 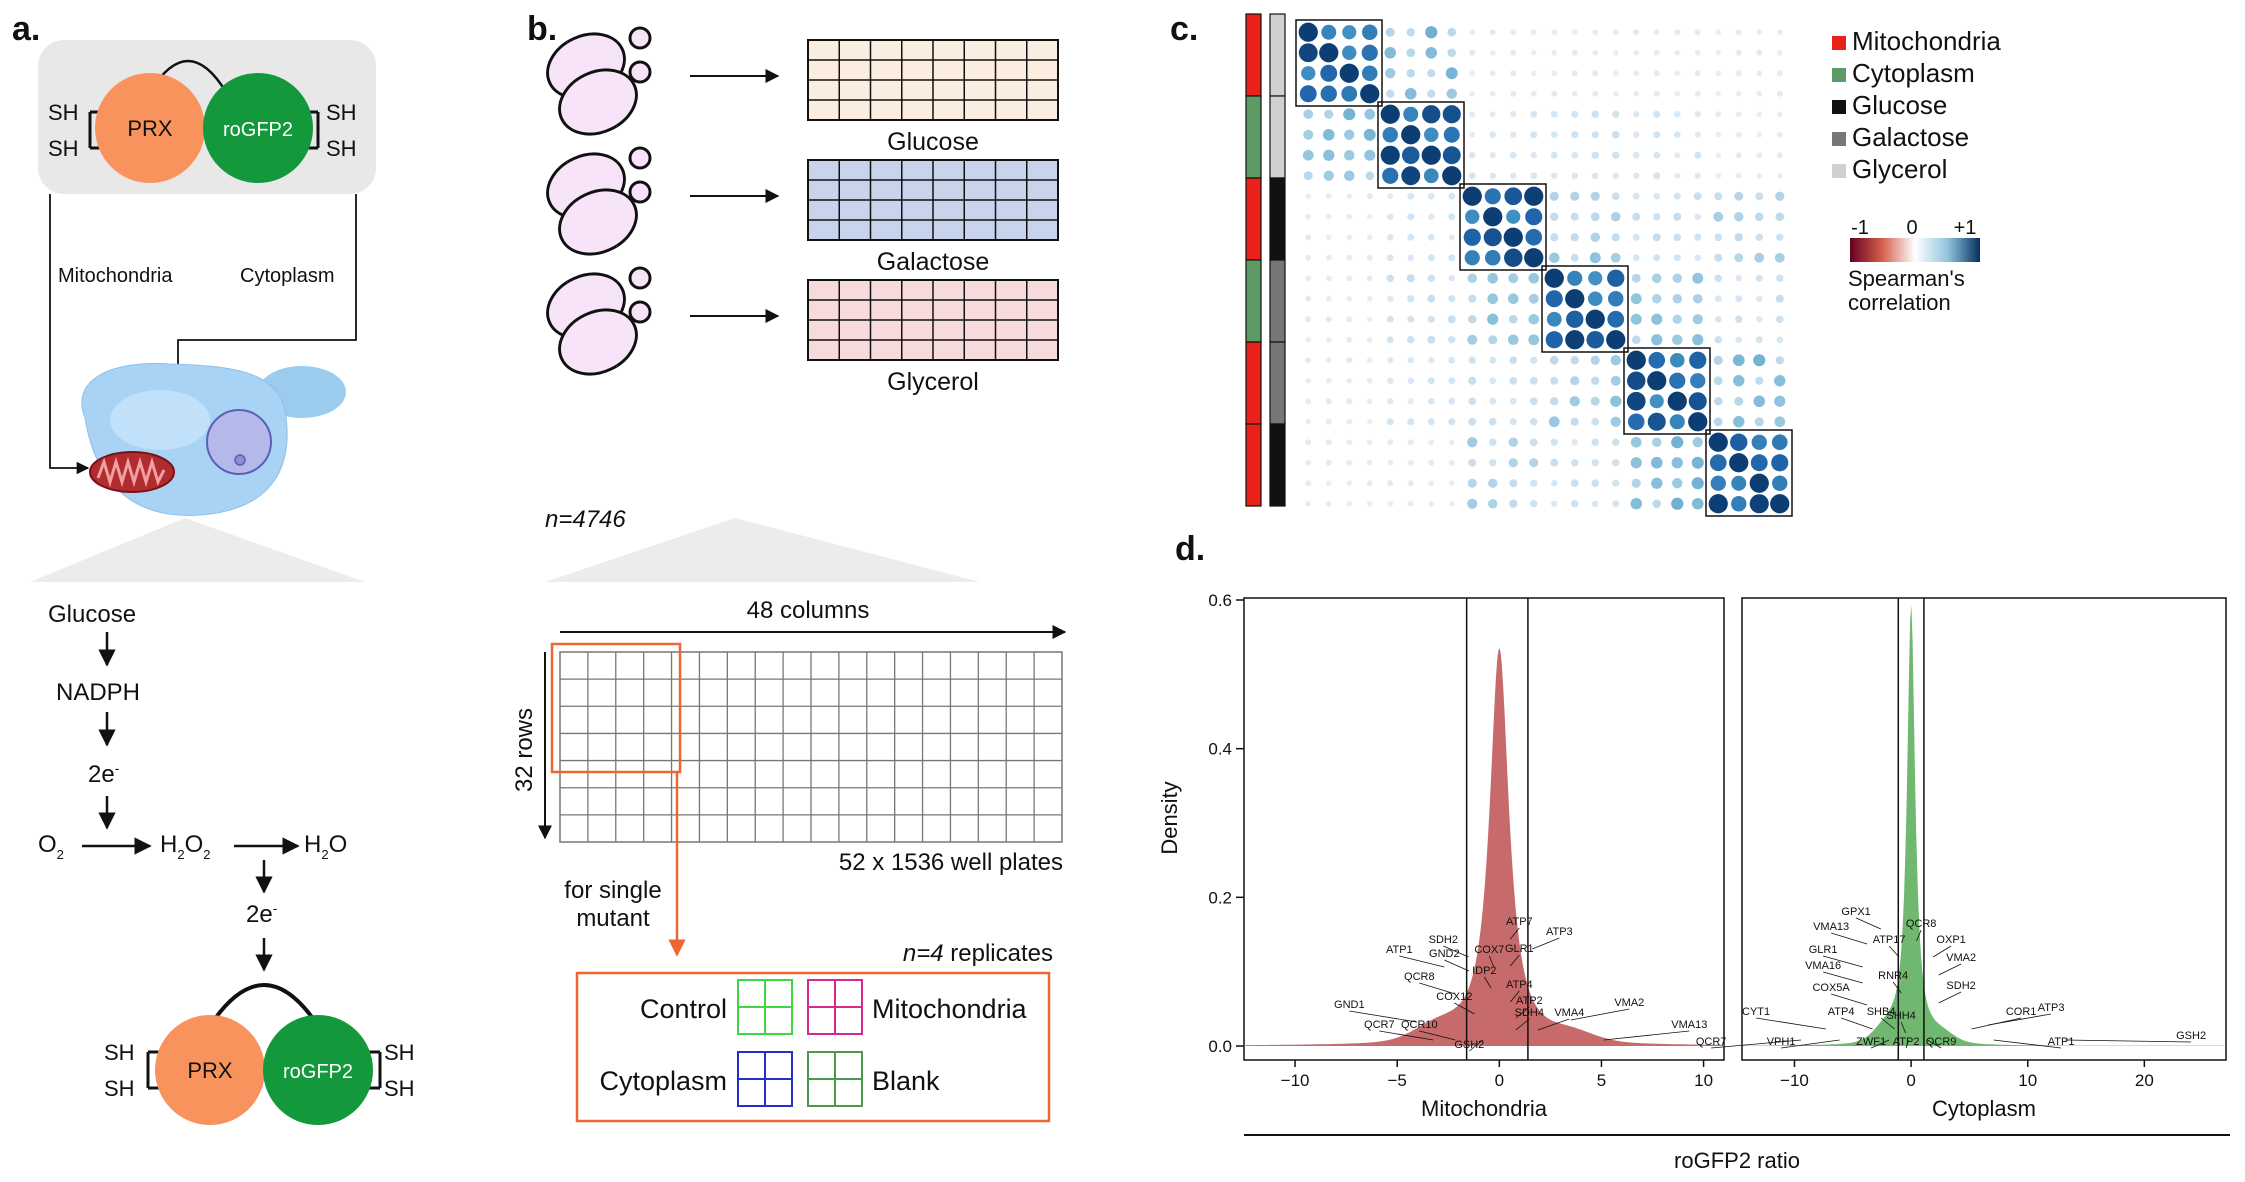 I want to click on replicate-legend-box, so click(x=813, y=1047).